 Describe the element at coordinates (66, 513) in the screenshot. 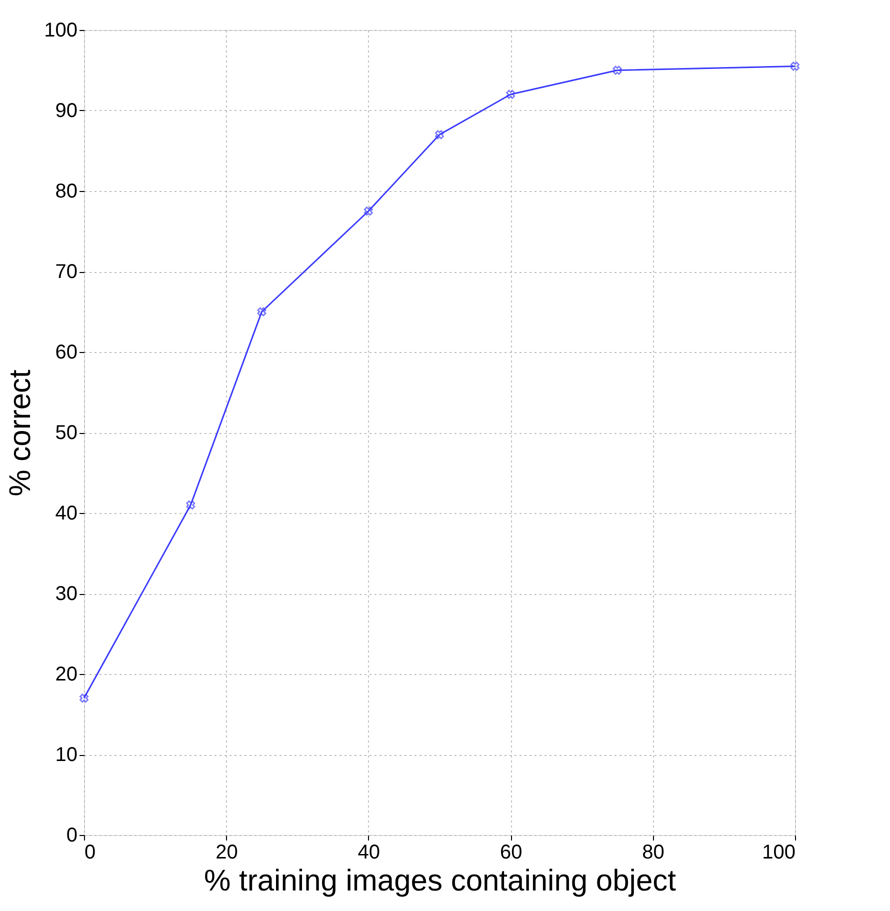

I see `y-tick-label: 40` at that location.